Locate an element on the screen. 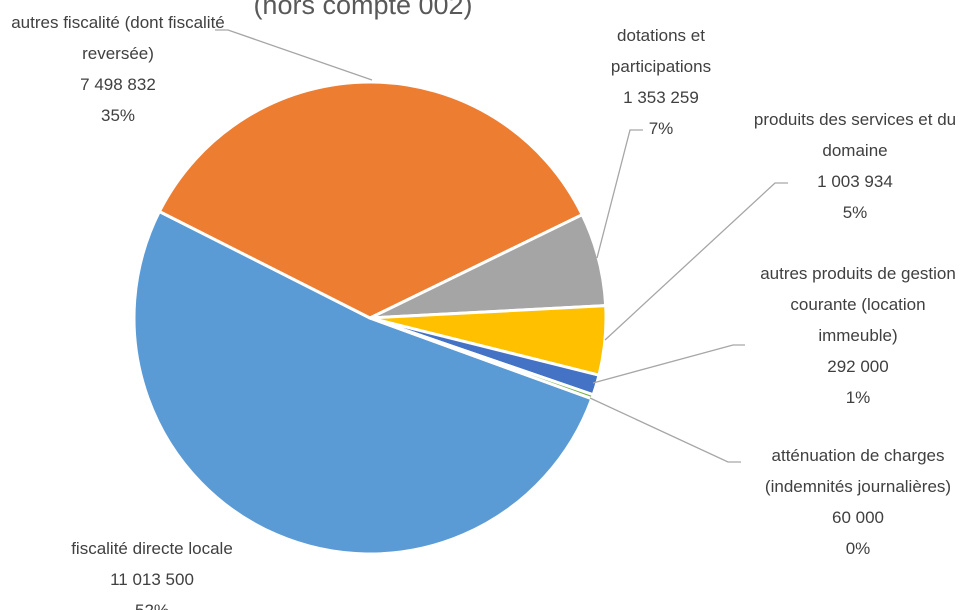 The height and width of the screenshot is (610, 973). value-label: 1 353 259 is located at coordinates (661, 97).